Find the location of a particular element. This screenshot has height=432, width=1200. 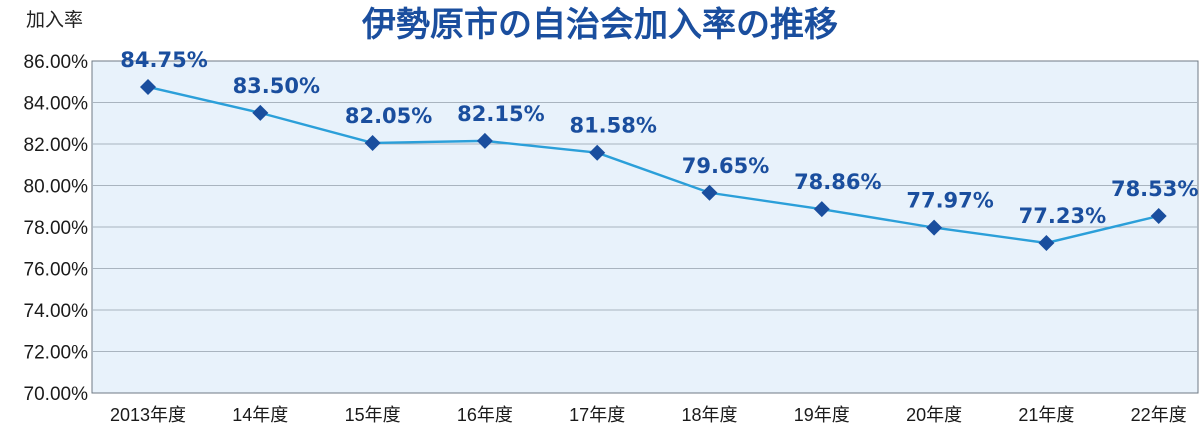

data-label: 78.53% is located at coordinates (1154, 189).